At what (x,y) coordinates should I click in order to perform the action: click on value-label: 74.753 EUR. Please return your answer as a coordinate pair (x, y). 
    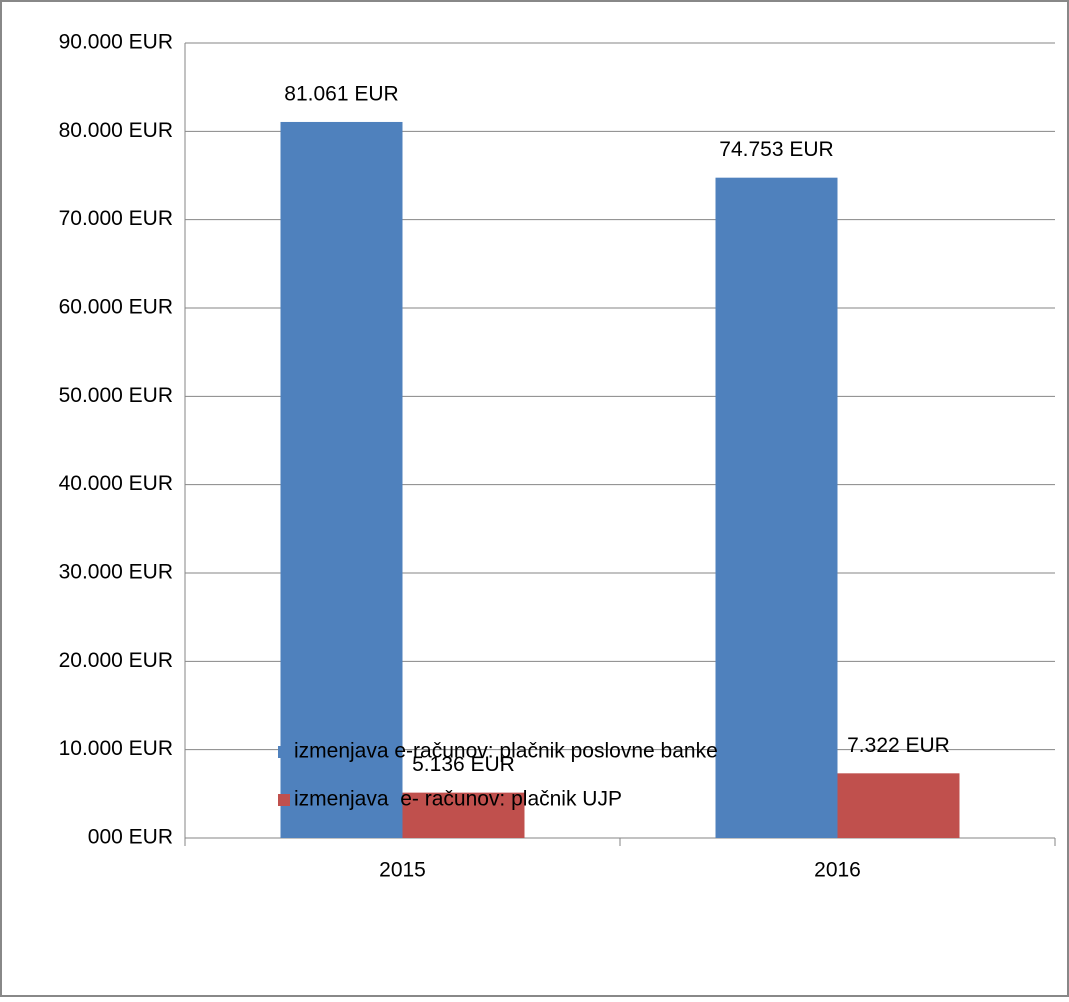
    Looking at the image, I should click on (776, 149).